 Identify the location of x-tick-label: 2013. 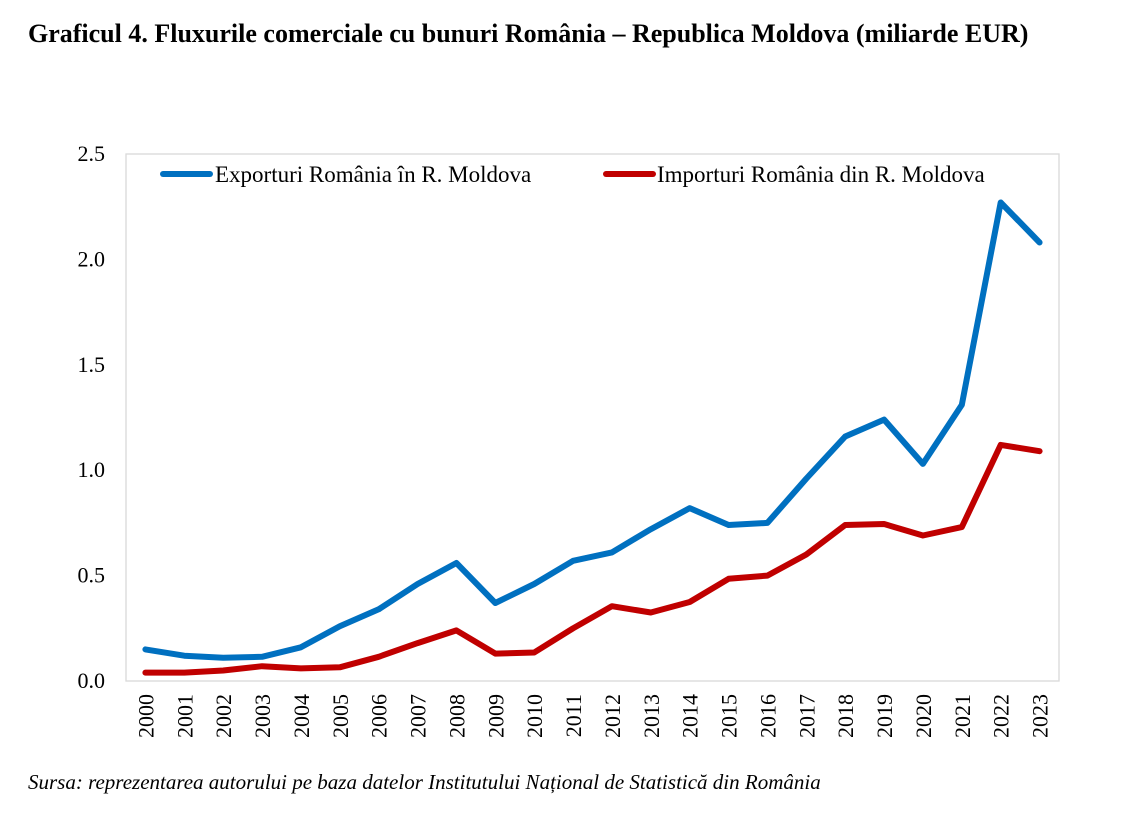
(651, 716).